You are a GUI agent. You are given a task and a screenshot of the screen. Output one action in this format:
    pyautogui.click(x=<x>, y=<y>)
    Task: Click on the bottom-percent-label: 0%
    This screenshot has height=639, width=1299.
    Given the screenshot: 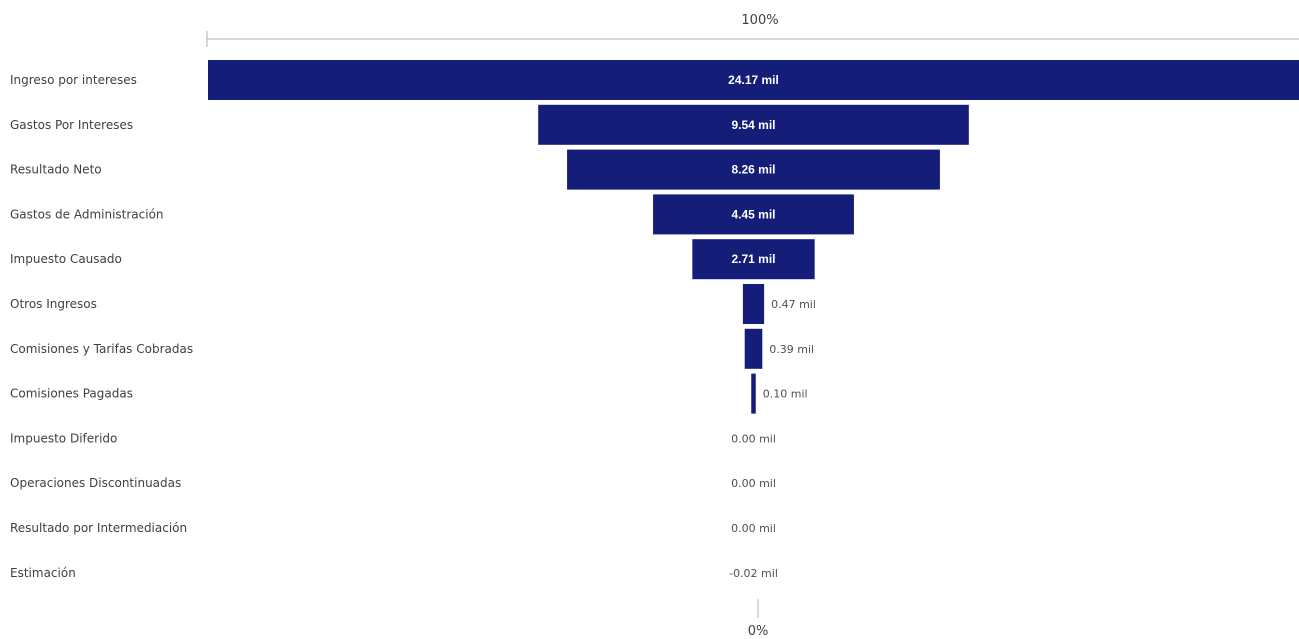 What is the action you would take?
    pyautogui.click(x=758, y=631)
    